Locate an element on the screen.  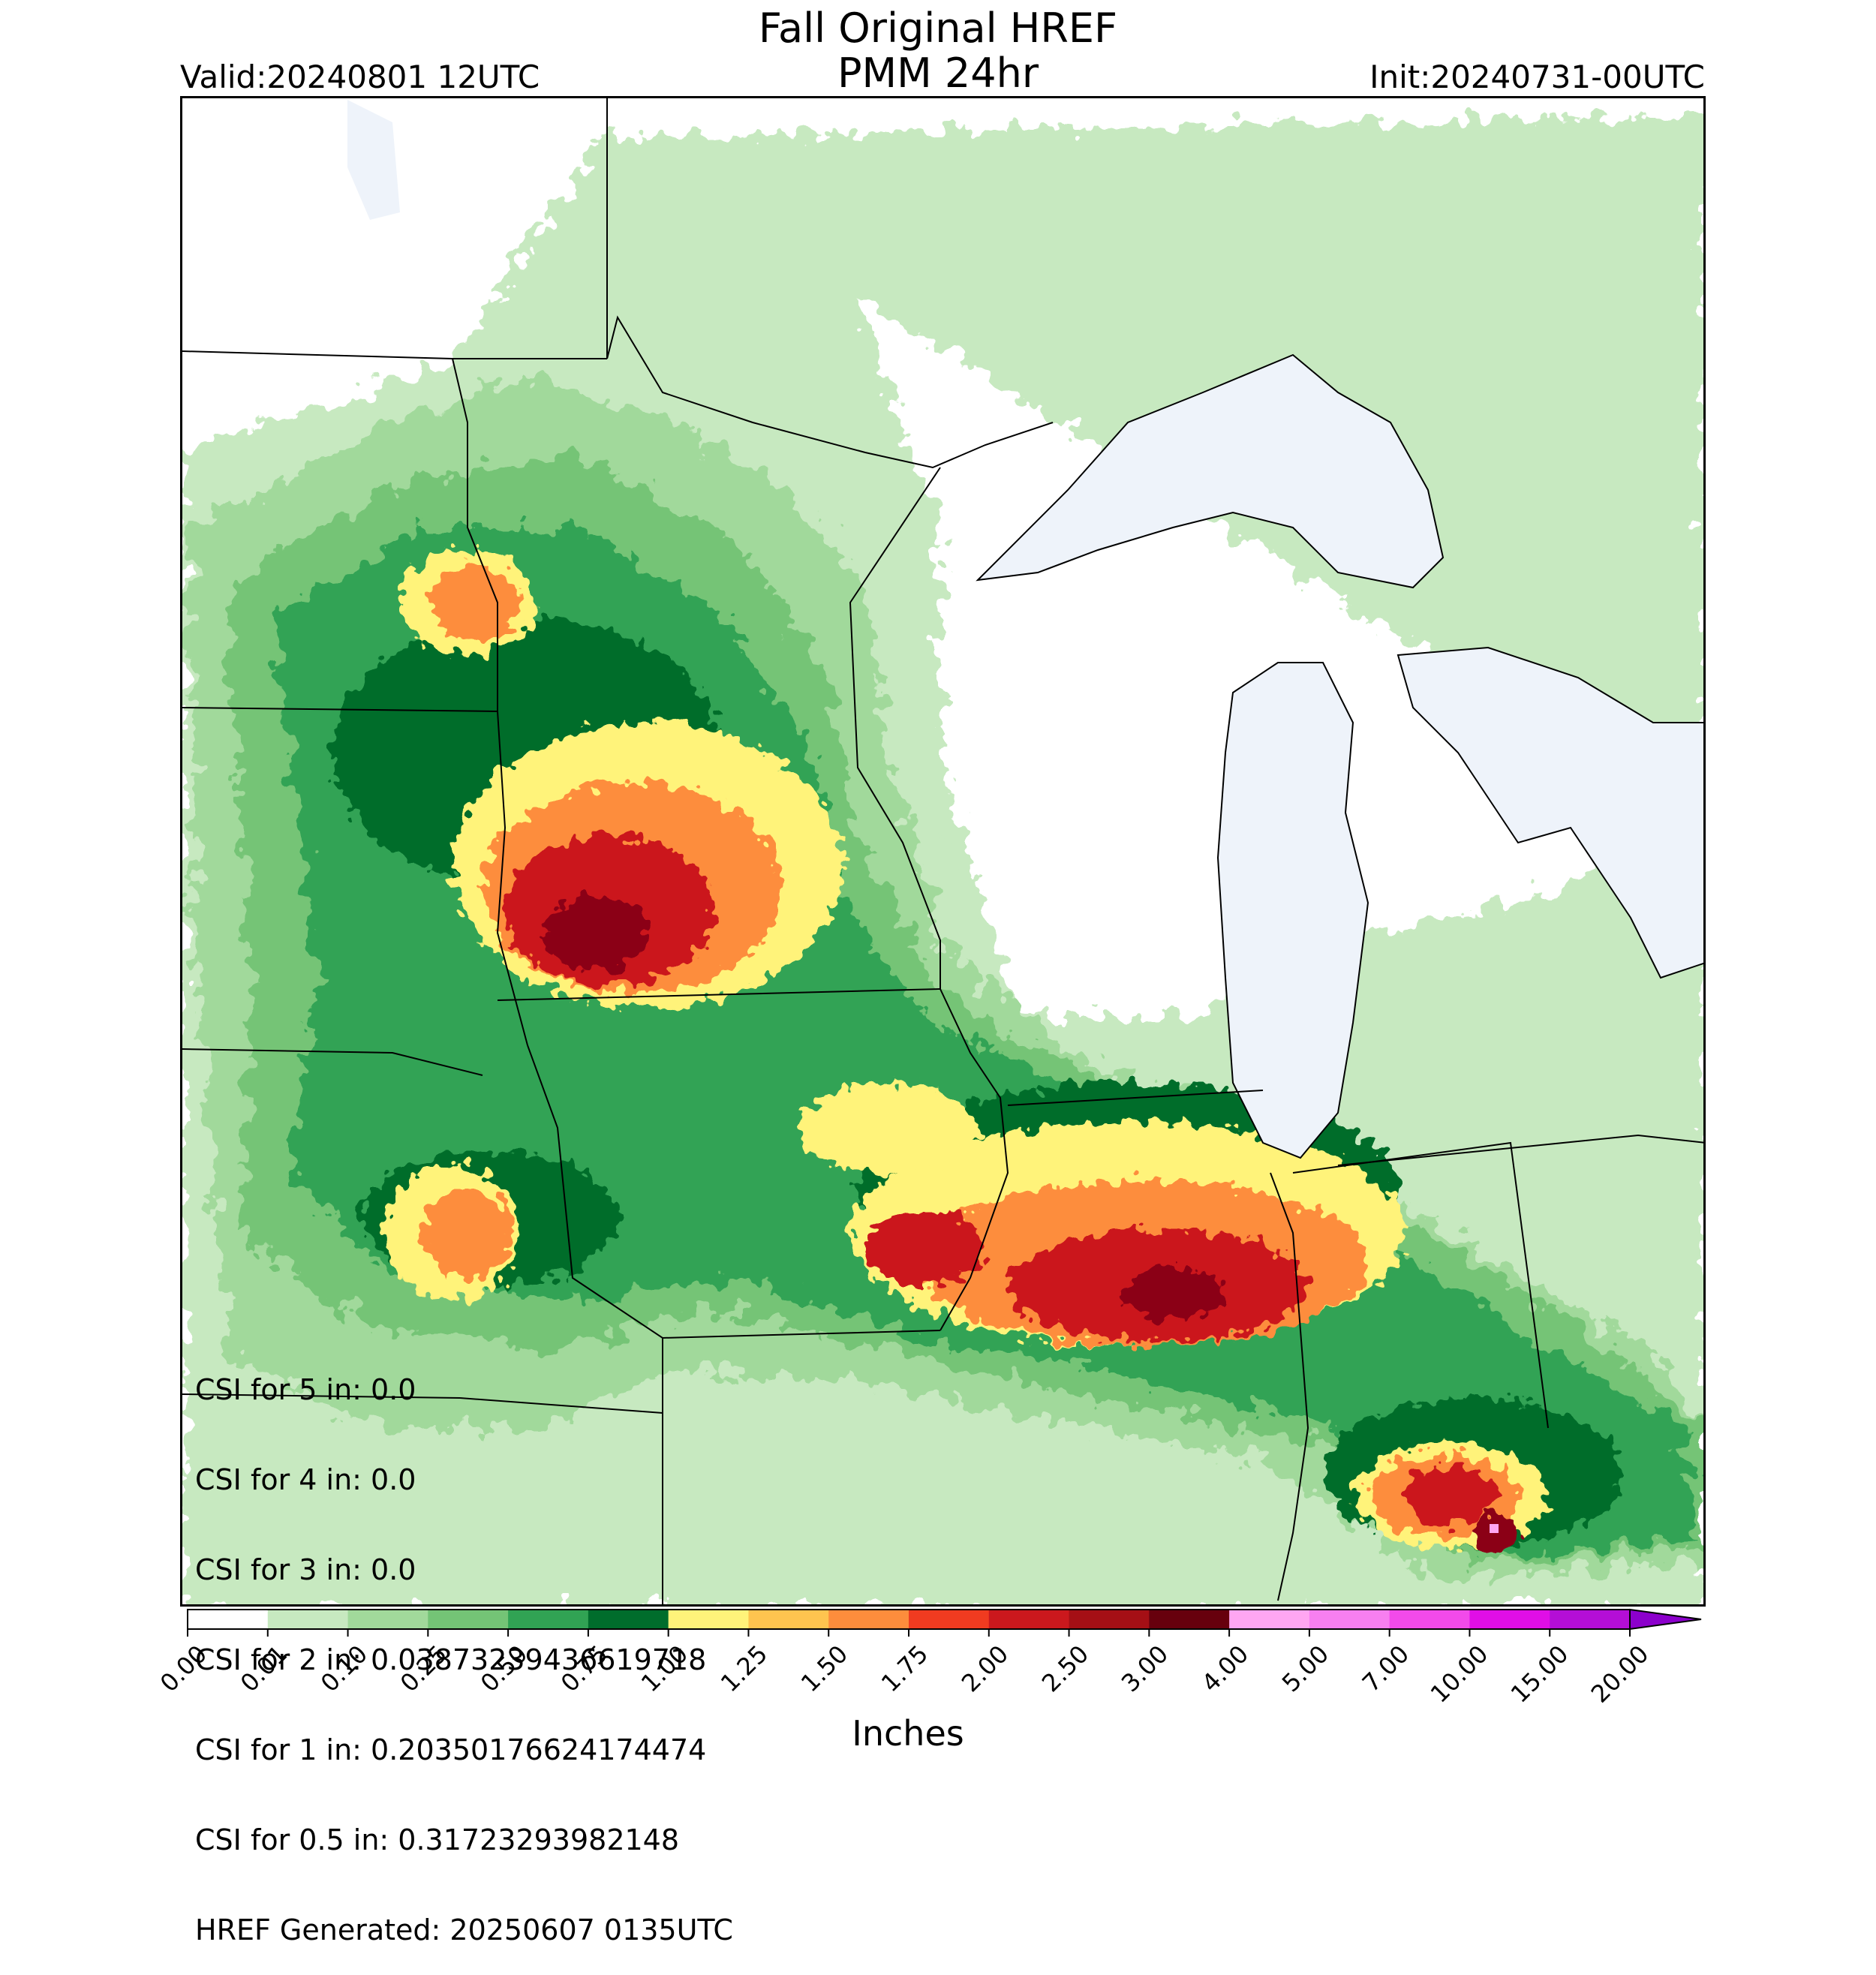
generated-line: HREF Generated: 20250607 0135UTC is located at coordinates (464, 1929).